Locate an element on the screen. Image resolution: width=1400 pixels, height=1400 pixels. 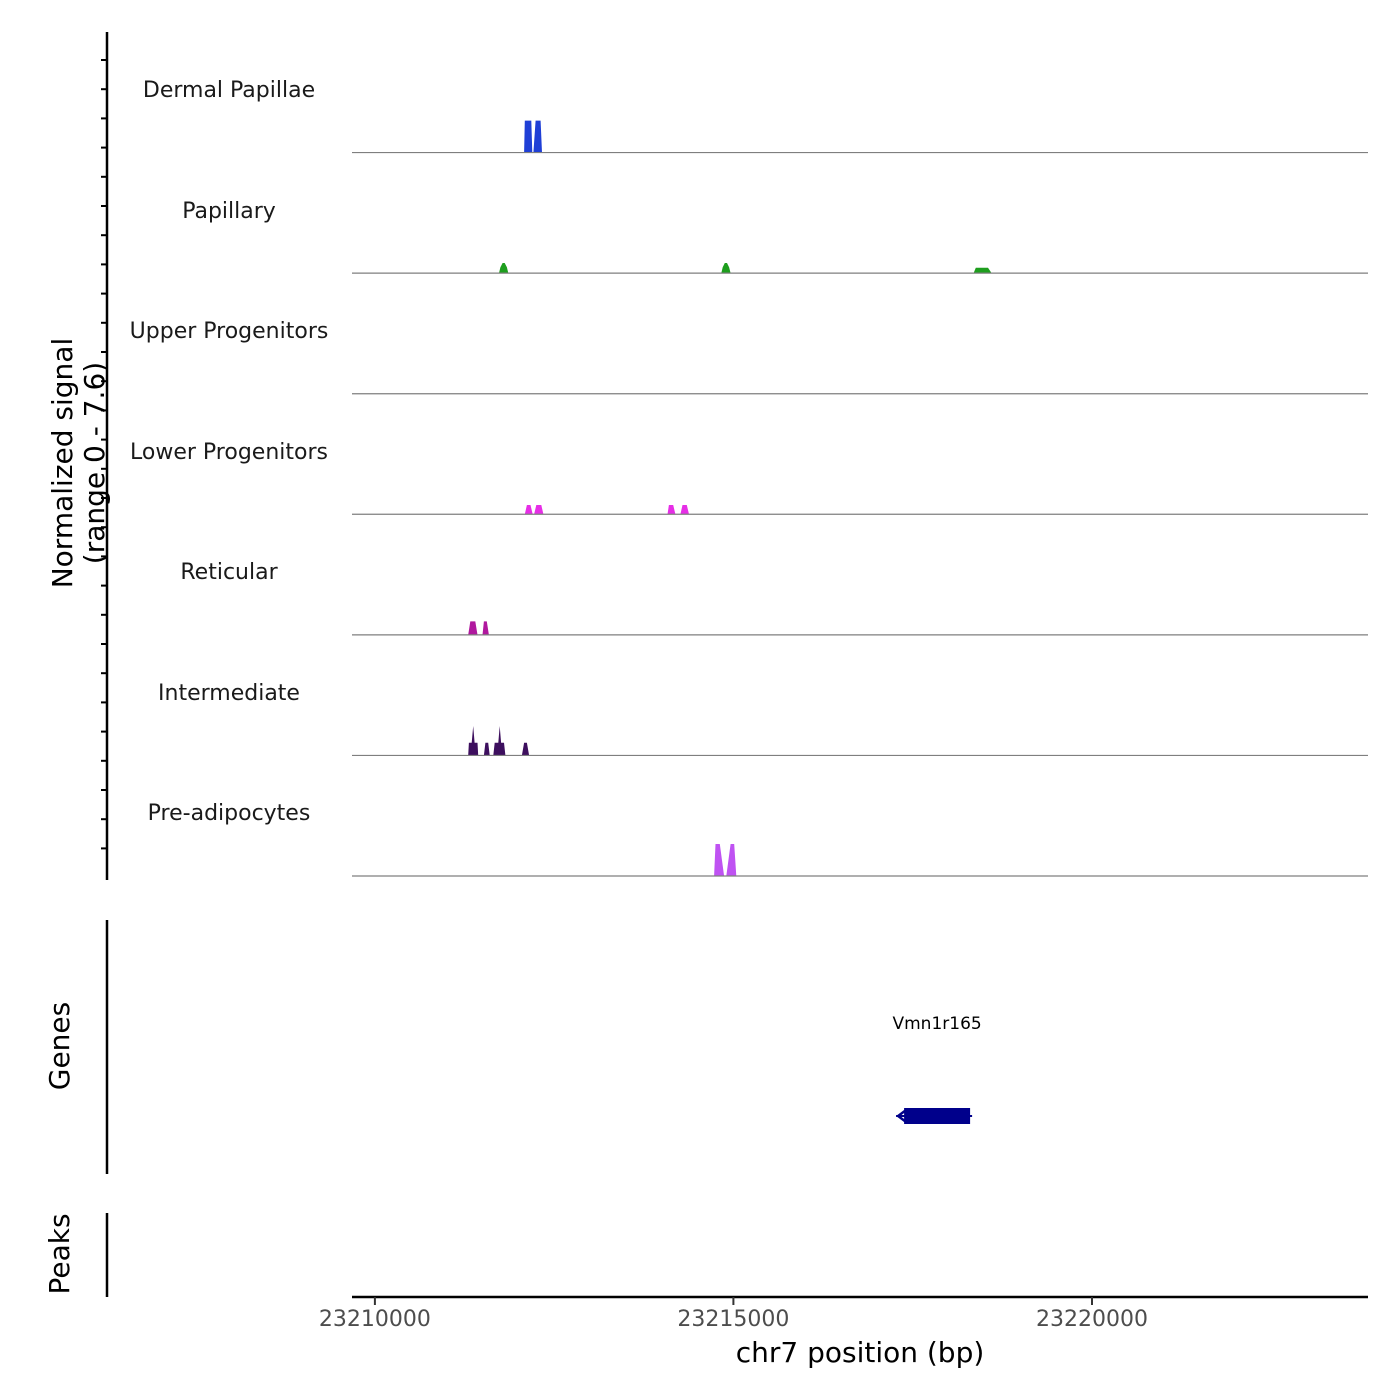
peaks-axis-label: Peaks is located at coordinates (59, 1254).